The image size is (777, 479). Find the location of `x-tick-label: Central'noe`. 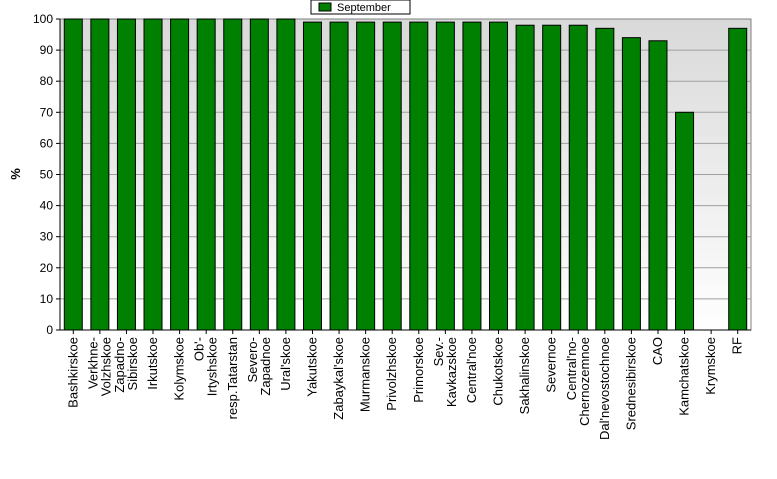

x-tick-label: Central'noe is located at coordinates (471, 370).